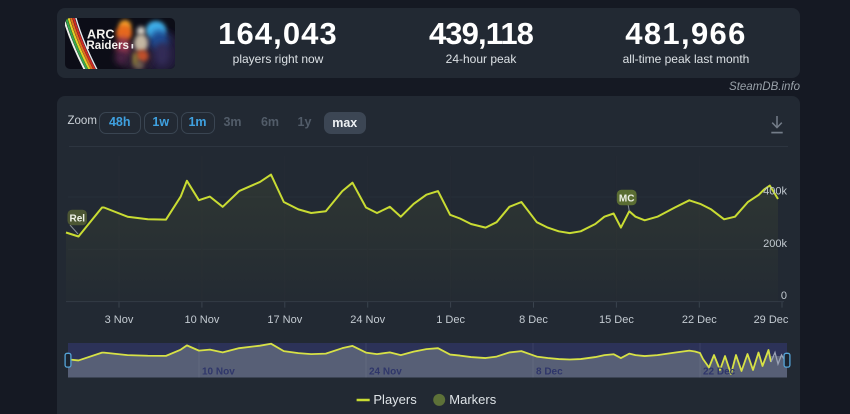 The height and width of the screenshot is (414, 850). What do you see at coordinates (284, 320) in the screenshot?
I see `svg-text: 17 Nov` at bounding box center [284, 320].